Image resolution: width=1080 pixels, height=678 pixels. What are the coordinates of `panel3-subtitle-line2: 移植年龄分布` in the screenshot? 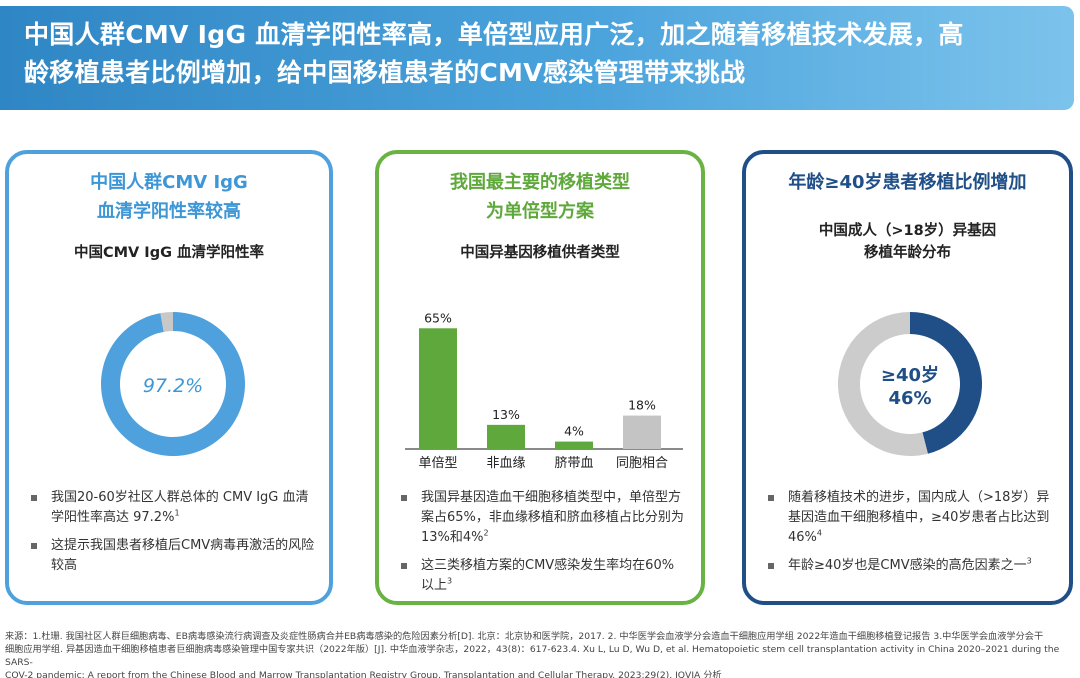 It's located at (907, 253).